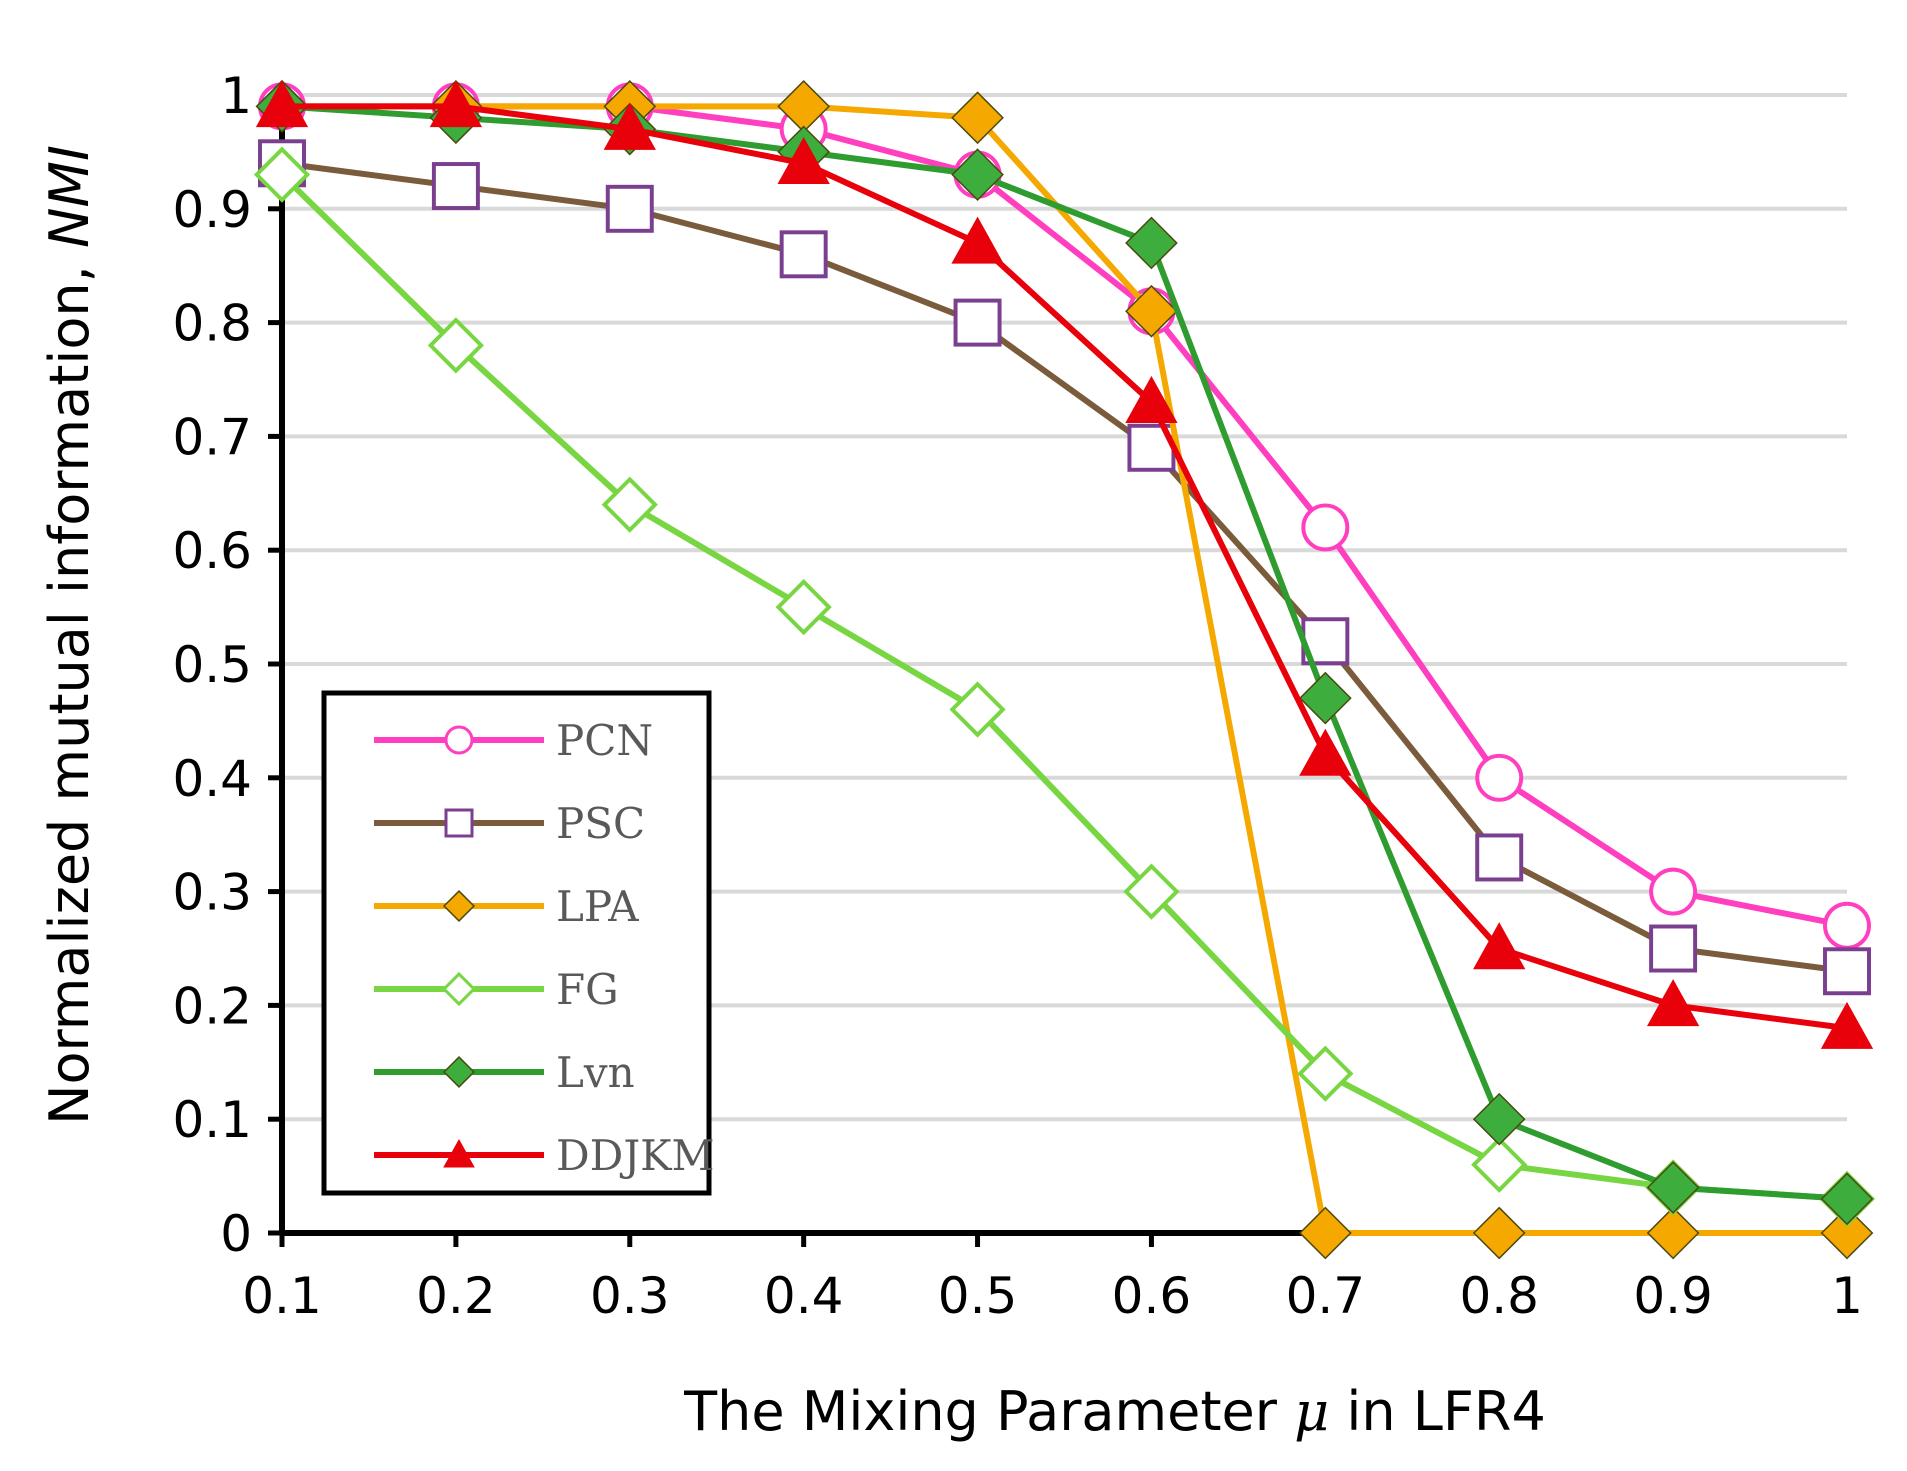 The width and height of the screenshot is (1907, 1471). What do you see at coordinates (506, 906) in the screenshot?
I see `legend-item-lpa: LPA` at bounding box center [506, 906].